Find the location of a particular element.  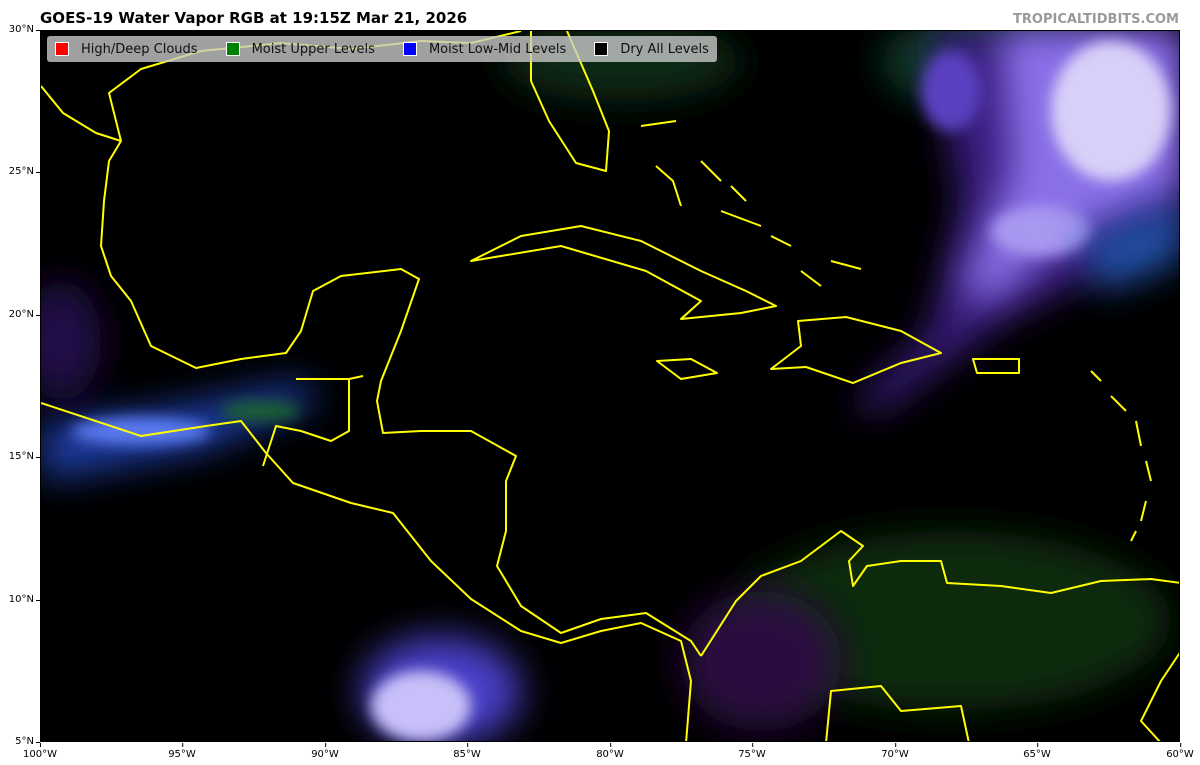

legend-swatch-black is located at coordinates (601, 49).